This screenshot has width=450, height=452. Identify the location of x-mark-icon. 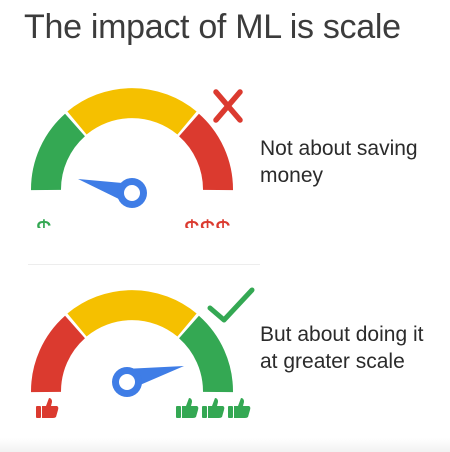
(228, 106).